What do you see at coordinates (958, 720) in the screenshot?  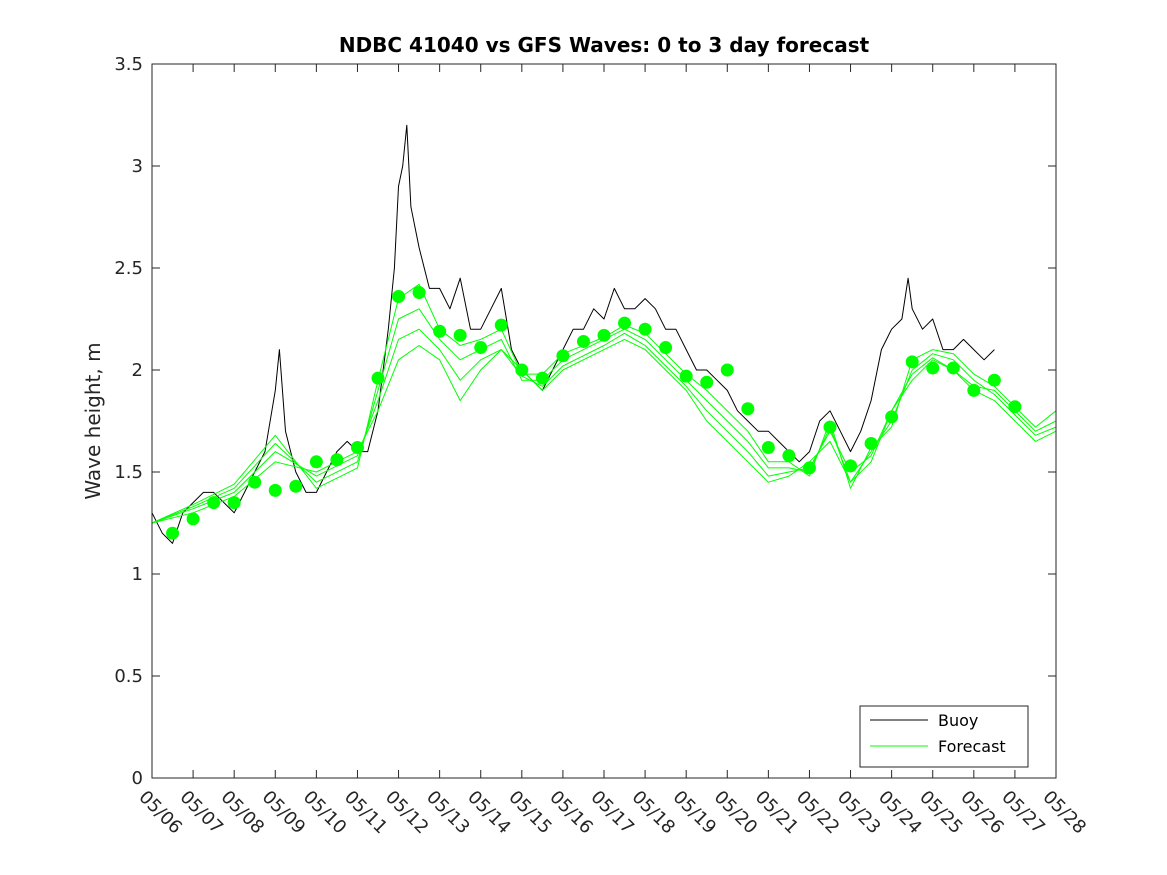 I see `legend-label-buoy: Buoy` at bounding box center [958, 720].